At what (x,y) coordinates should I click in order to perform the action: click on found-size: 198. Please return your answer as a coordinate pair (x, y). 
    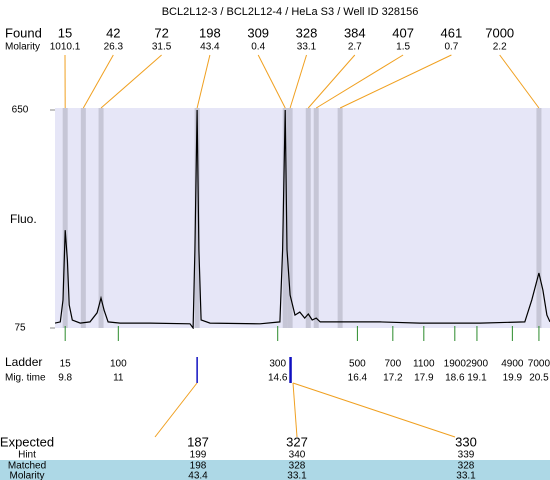
    Looking at the image, I should click on (210, 32).